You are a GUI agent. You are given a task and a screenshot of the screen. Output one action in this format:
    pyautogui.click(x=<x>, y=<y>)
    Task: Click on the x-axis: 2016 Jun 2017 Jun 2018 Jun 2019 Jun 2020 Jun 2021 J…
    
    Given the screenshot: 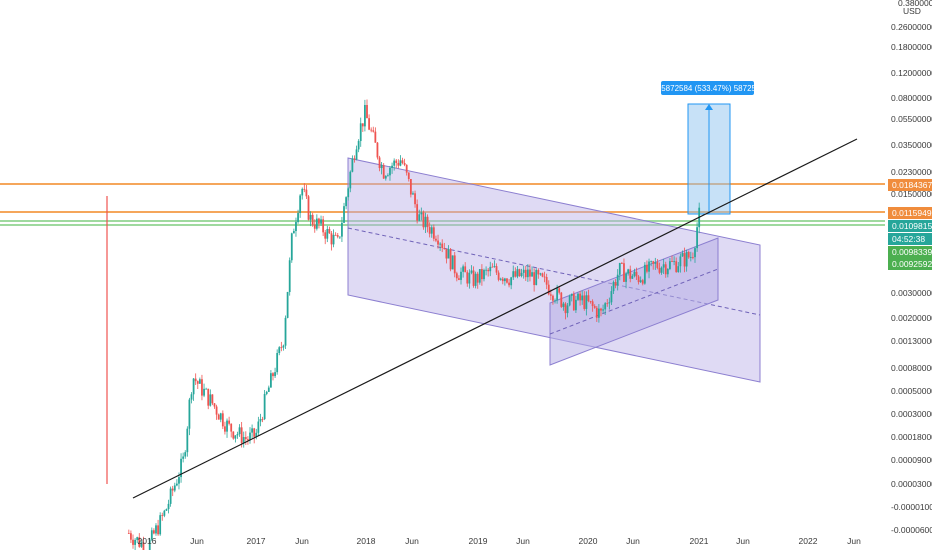 What is the action you would take?
    pyautogui.click(x=500, y=541)
    